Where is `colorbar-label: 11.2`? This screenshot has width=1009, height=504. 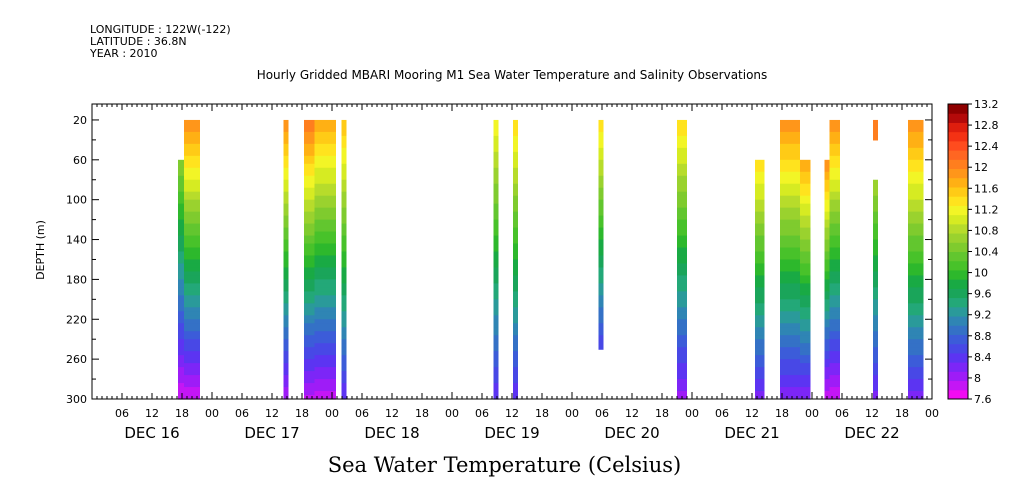 colorbar-label: 11.2 is located at coordinates (986, 209).